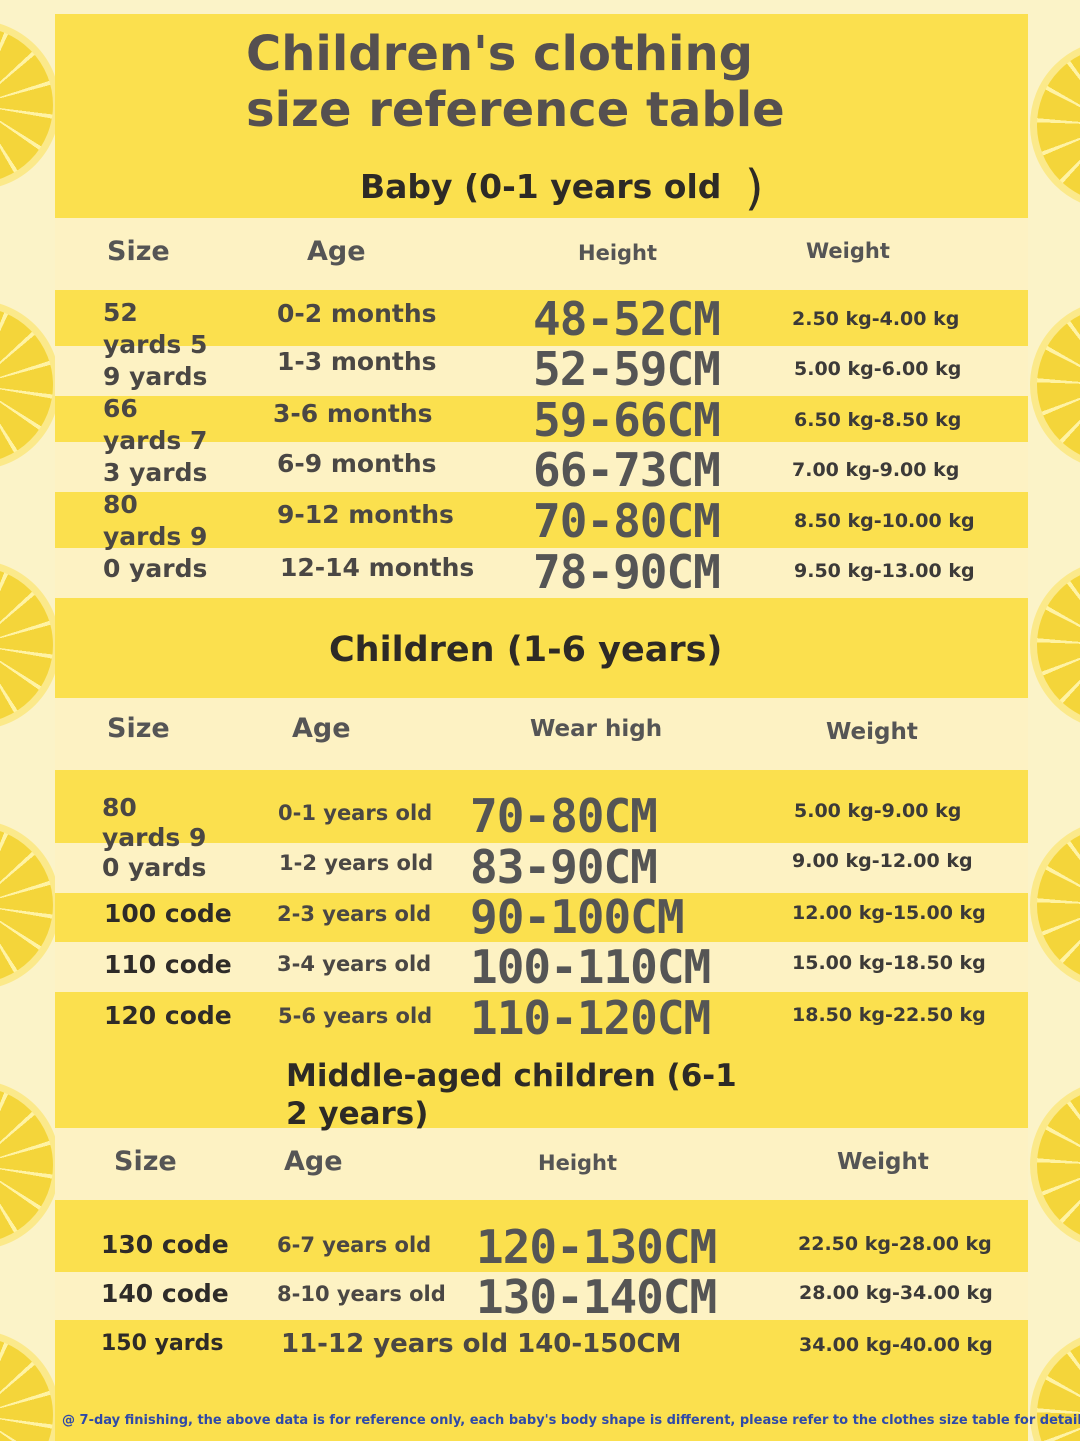 The width and height of the screenshot is (1080, 1441). What do you see at coordinates (357, 463) in the screenshot?
I see `age-cell: 6-9 months` at bounding box center [357, 463].